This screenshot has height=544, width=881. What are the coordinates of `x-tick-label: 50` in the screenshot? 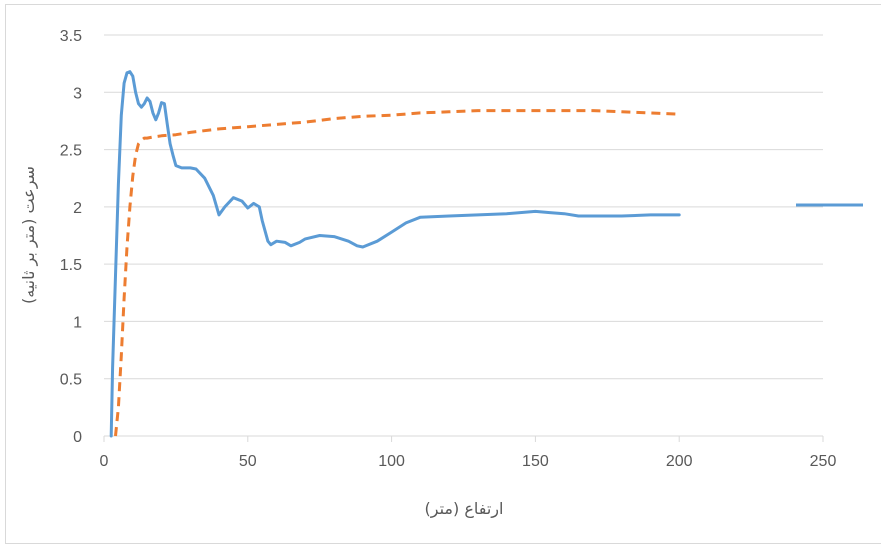 It's located at (248, 461).